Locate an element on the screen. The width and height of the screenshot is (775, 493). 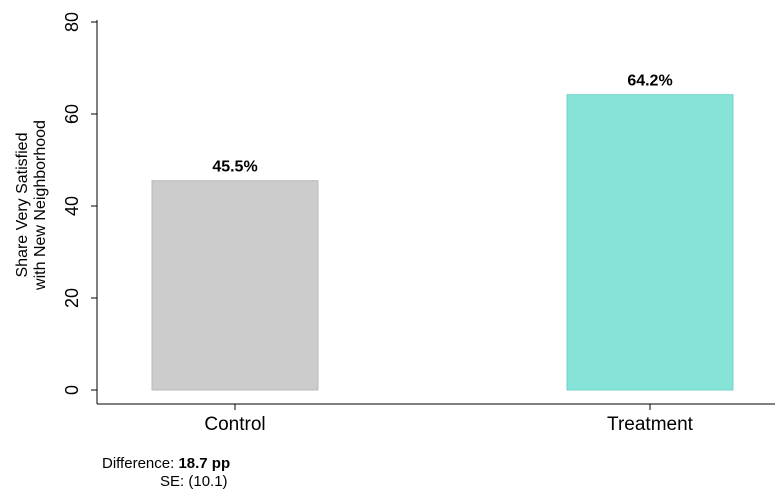
bar-control is located at coordinates (235, 285).